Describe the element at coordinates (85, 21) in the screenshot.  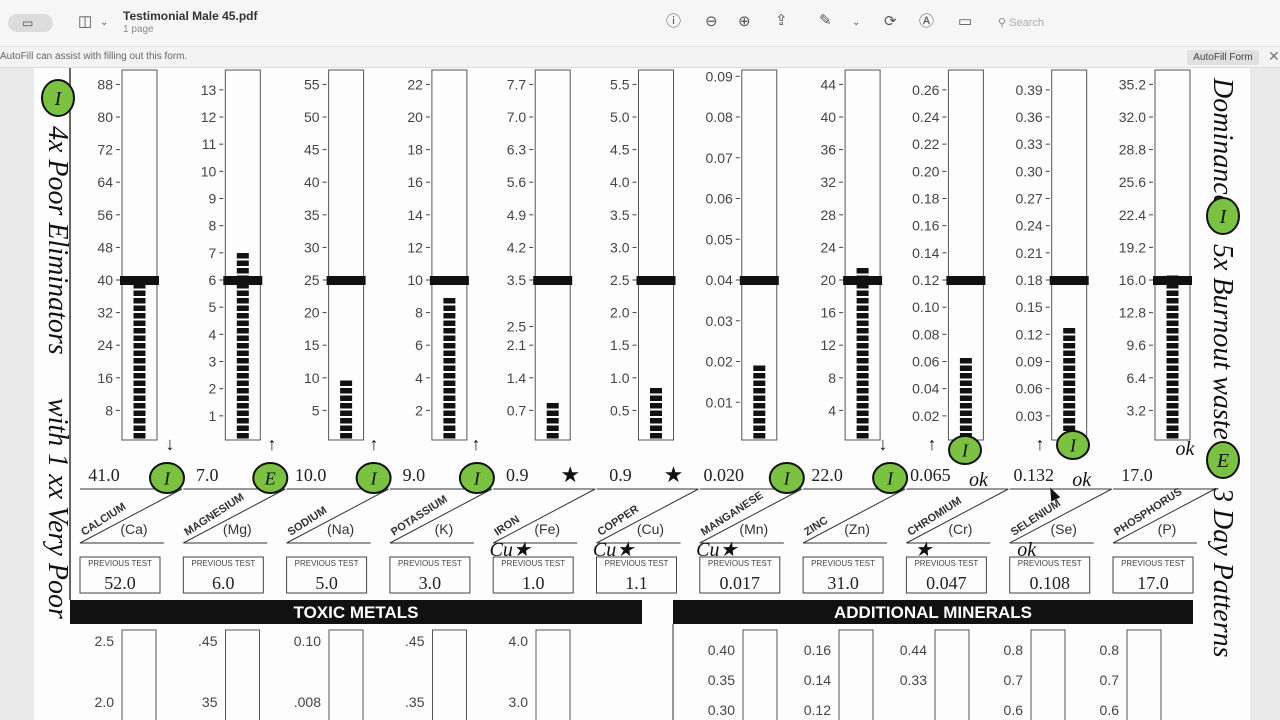
I see `sidebar-view-icon: ◫` at that location.